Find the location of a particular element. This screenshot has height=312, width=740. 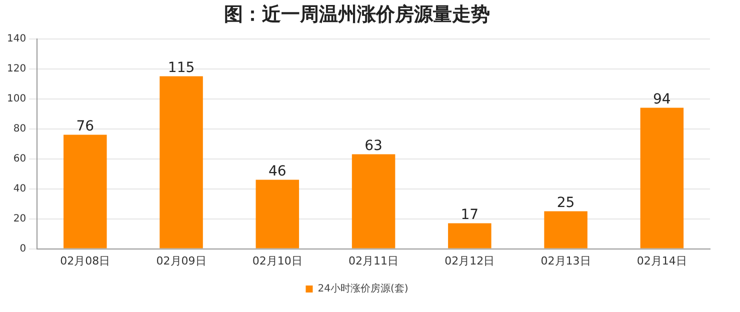

data-label: 94 is located at coordinates (662, 99).